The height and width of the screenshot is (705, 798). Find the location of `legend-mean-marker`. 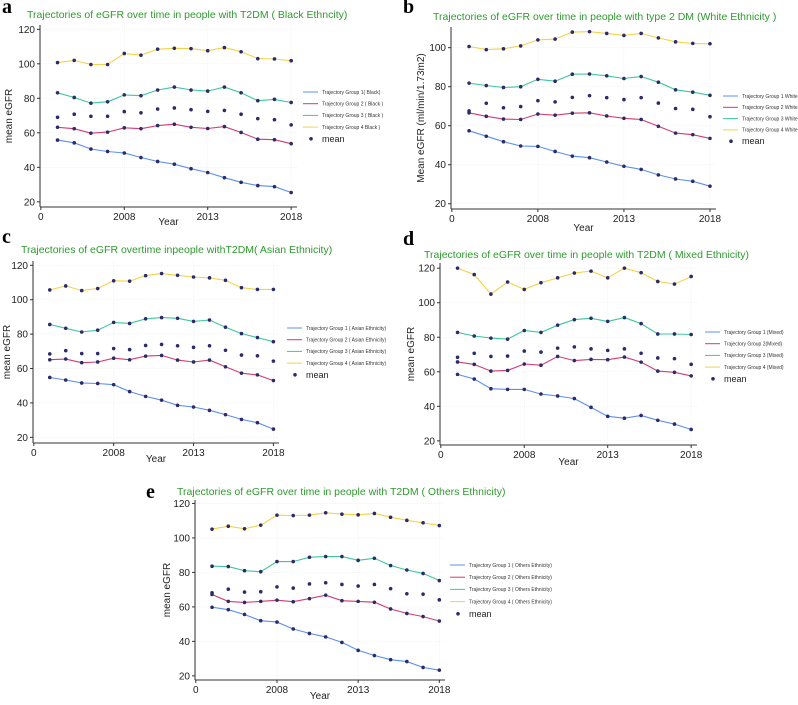

legend-mean-marker is located at coordinates (295, 375).